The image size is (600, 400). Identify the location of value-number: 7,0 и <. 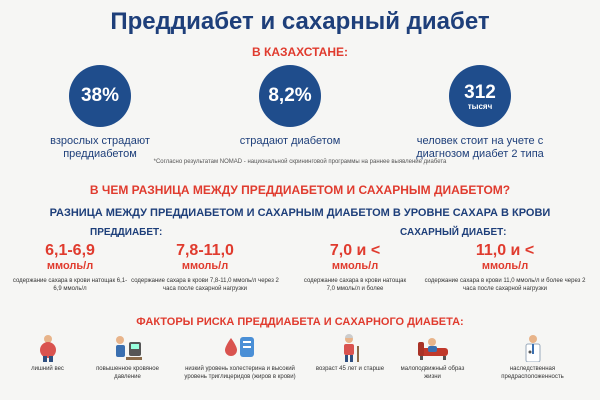
(355, 250).